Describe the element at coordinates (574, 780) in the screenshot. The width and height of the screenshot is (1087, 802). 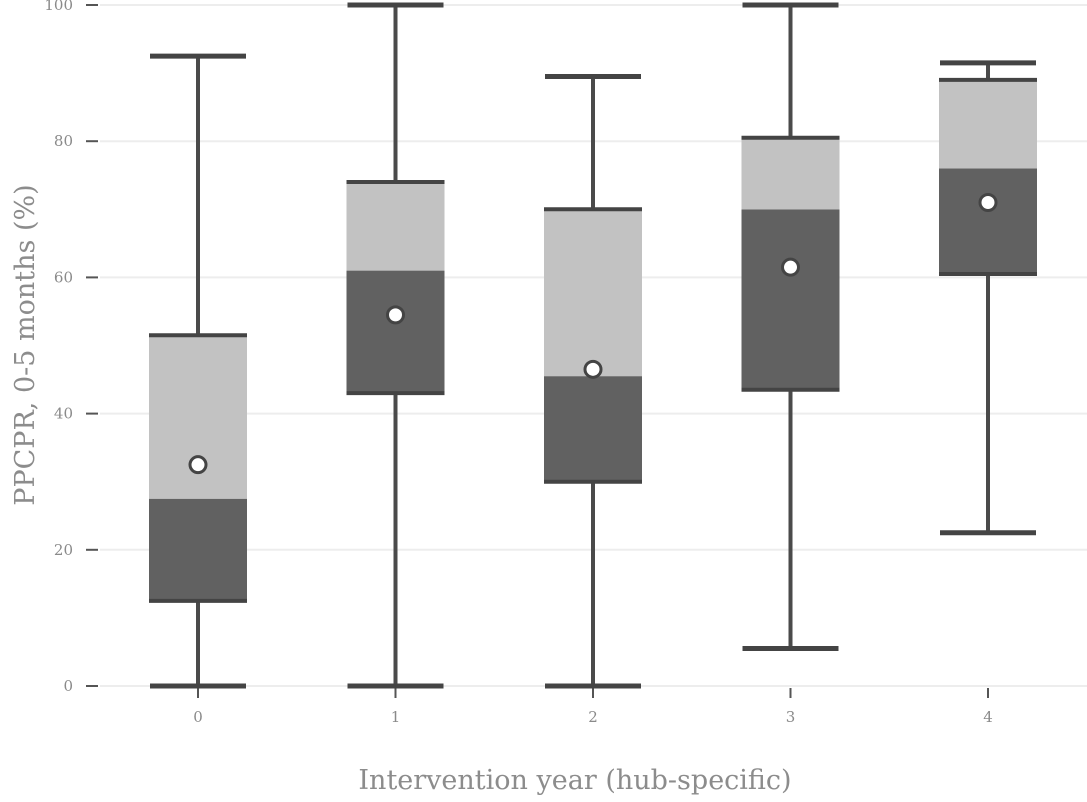
I see `x-axis-title: Intervention year (hub-specific)` at that location.